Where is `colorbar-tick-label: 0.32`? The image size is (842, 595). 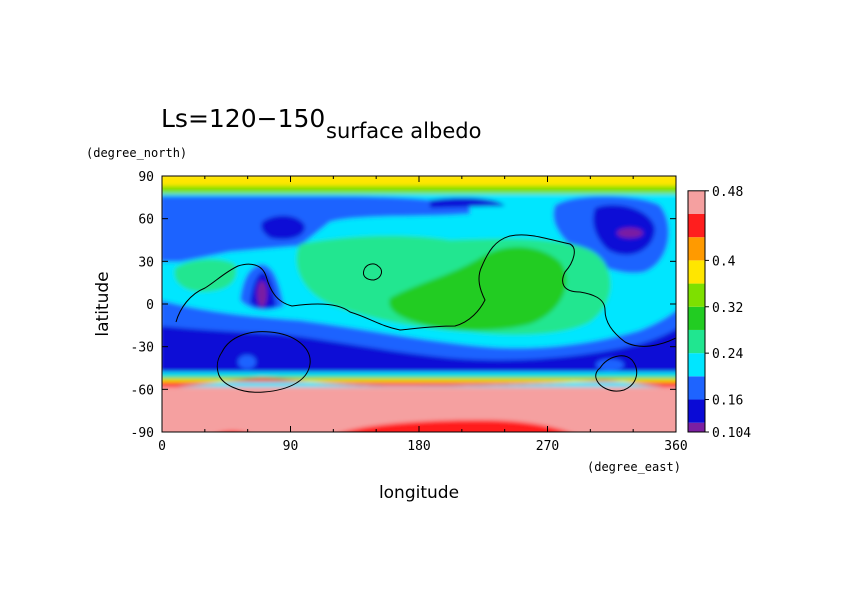 colorbar-tick-label: 0.32 is located at coordinates (727, 308).